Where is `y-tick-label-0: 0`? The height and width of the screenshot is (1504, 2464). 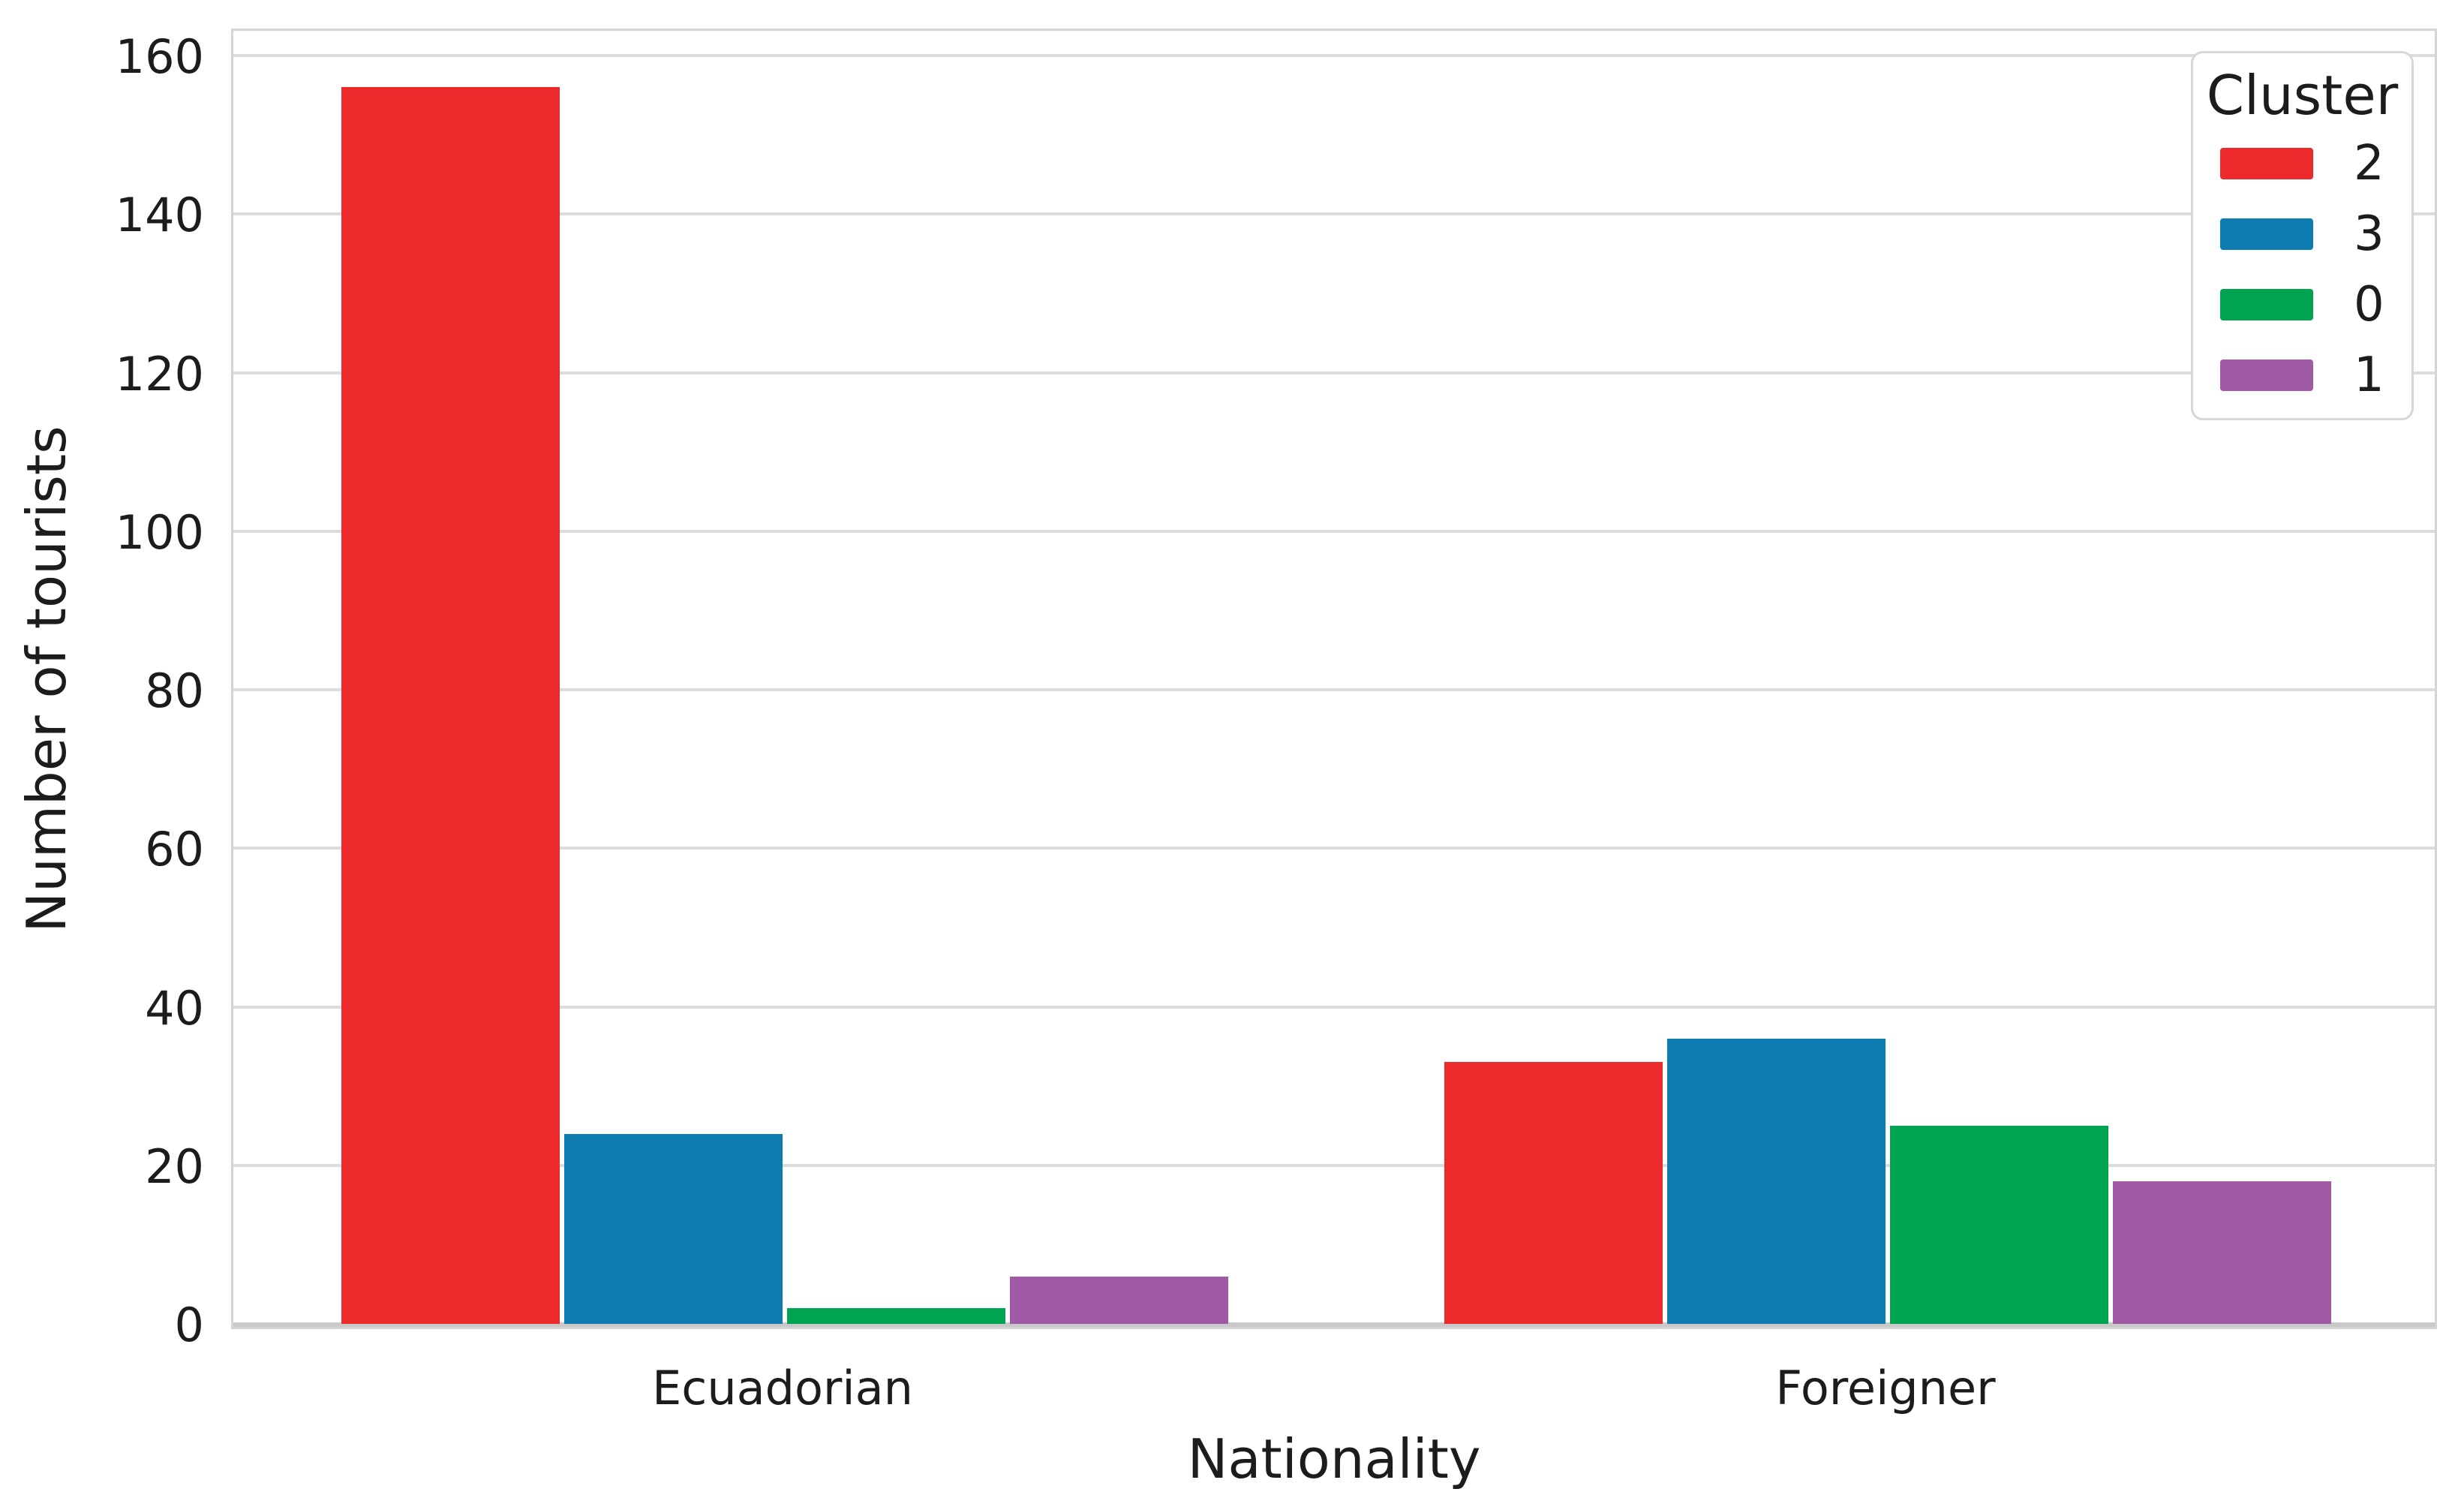 y-tick-label-0: 0 is located at coordinates (189, 1325).